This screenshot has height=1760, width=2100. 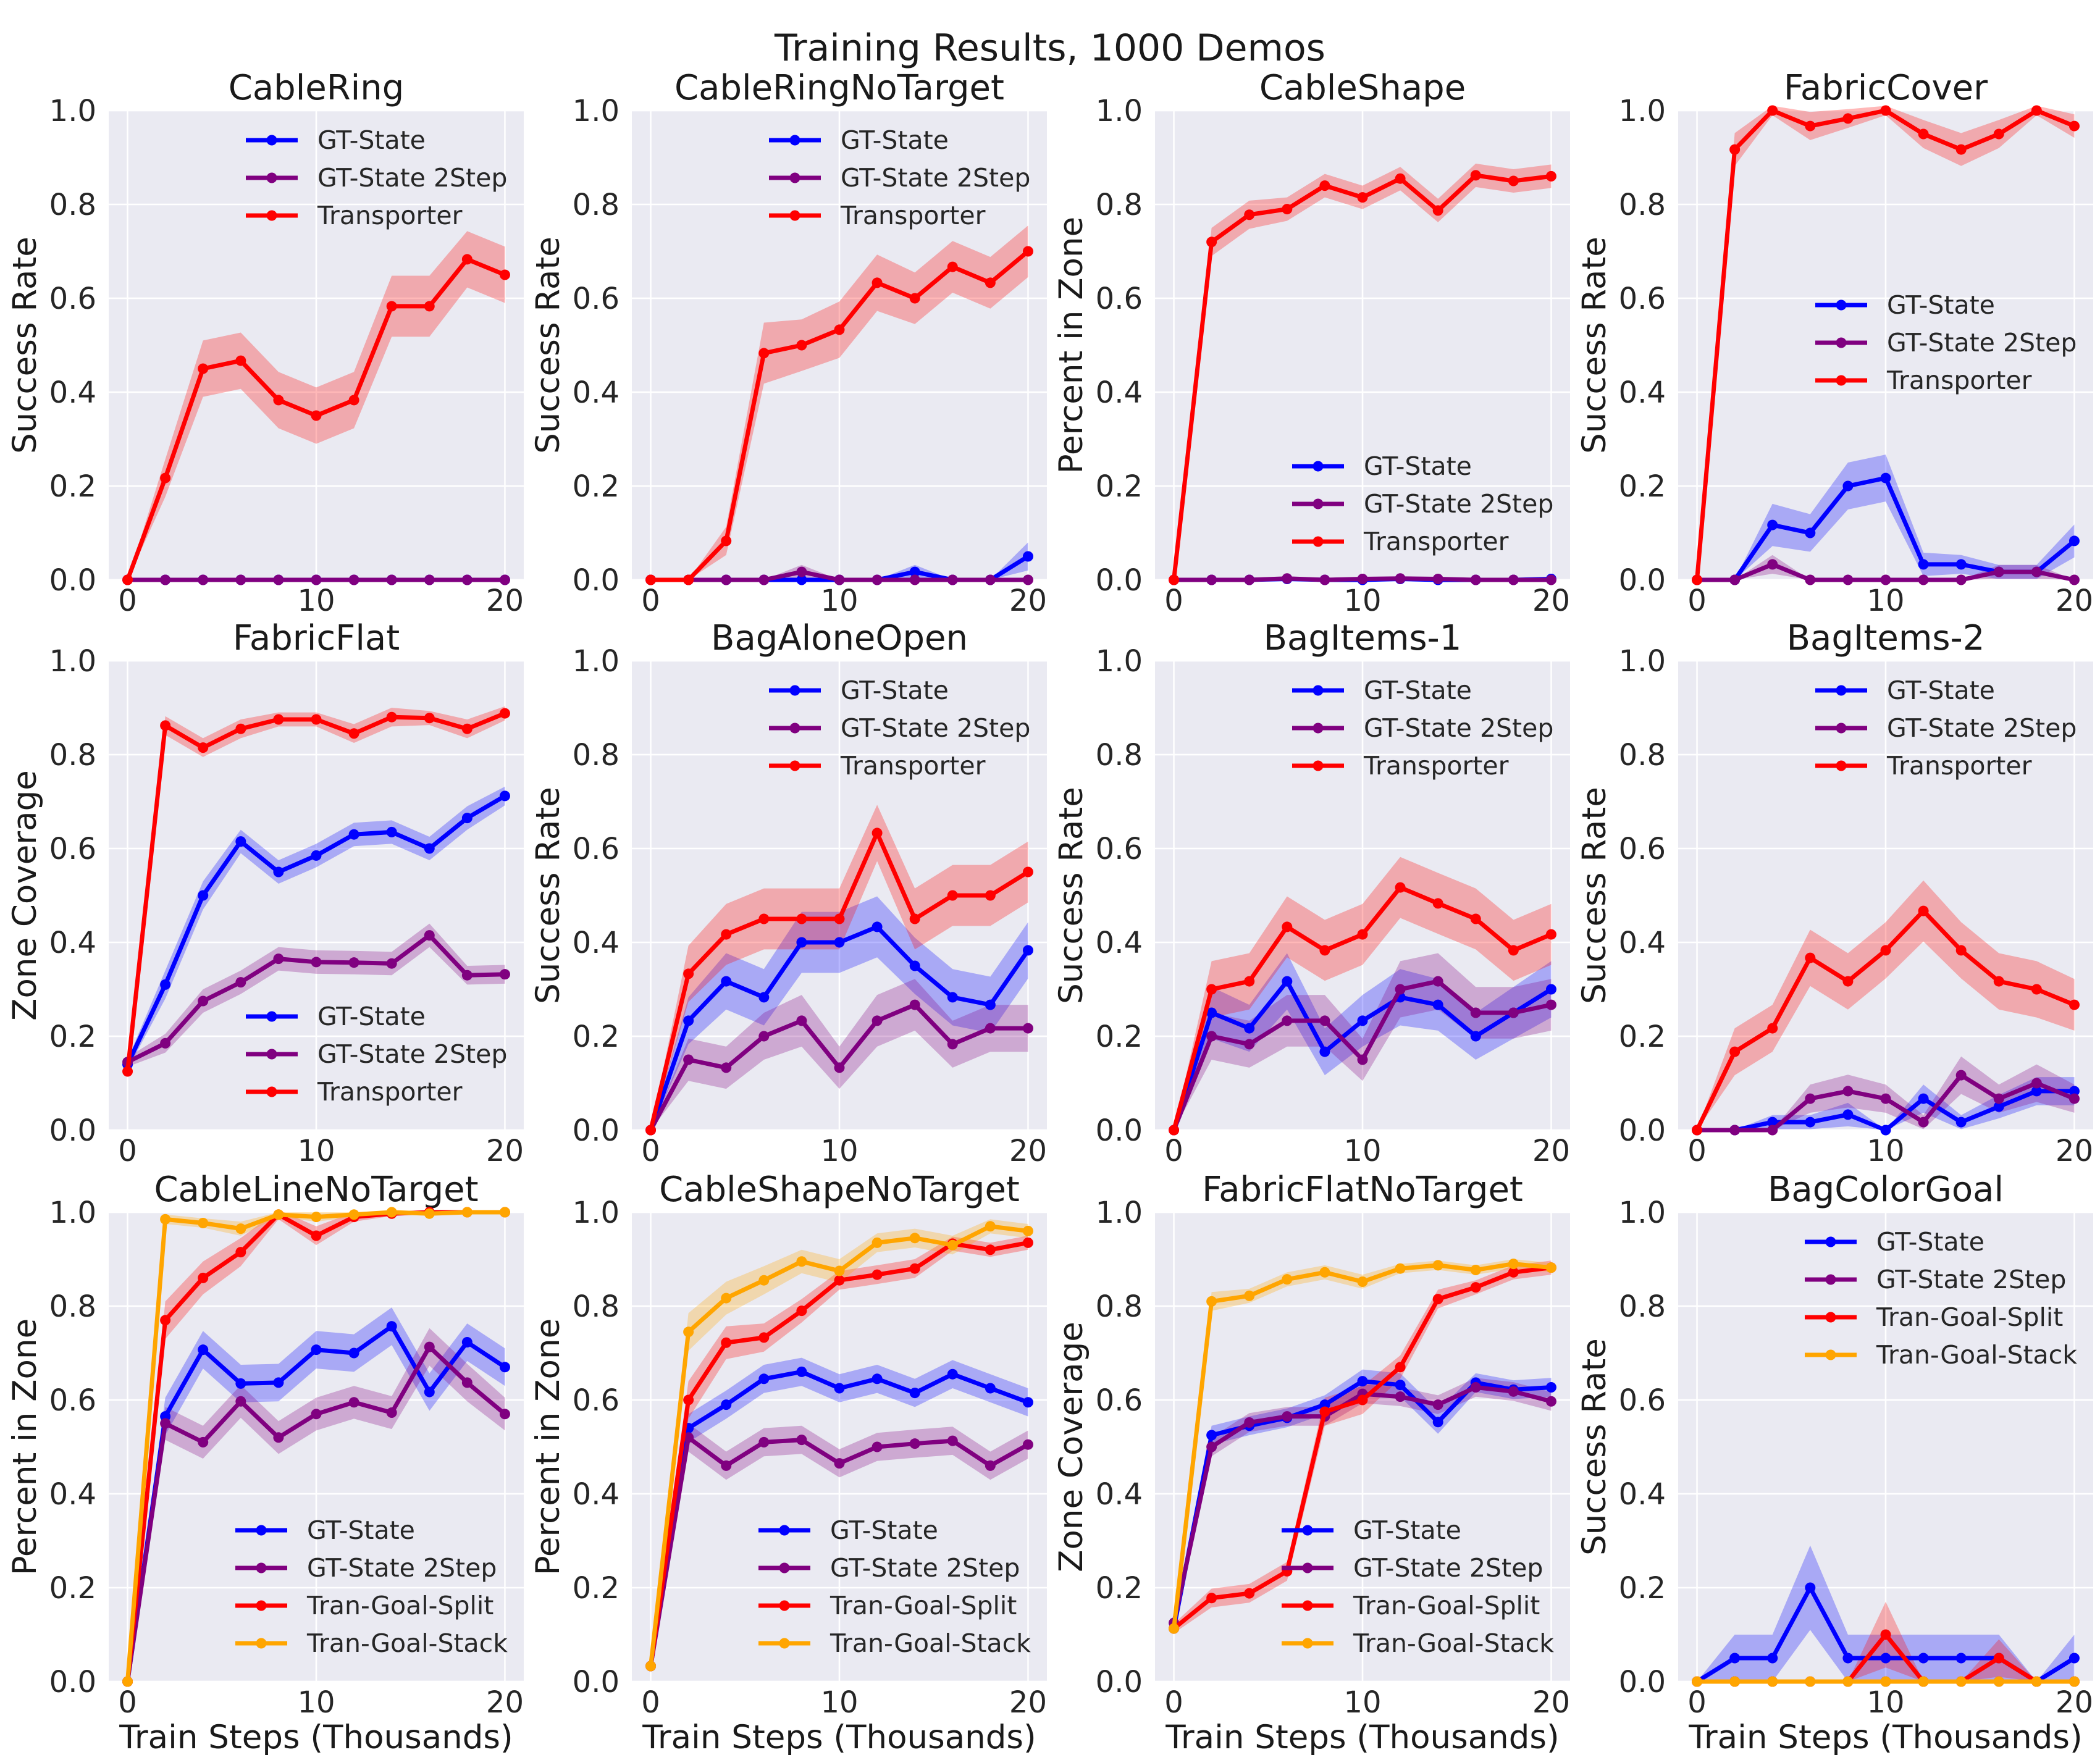 What do you see at coordinates (1372, 1530) in the screenshot?
I see `legend-item-gt-state: GT-State` at bounding box center [1372, 1530].